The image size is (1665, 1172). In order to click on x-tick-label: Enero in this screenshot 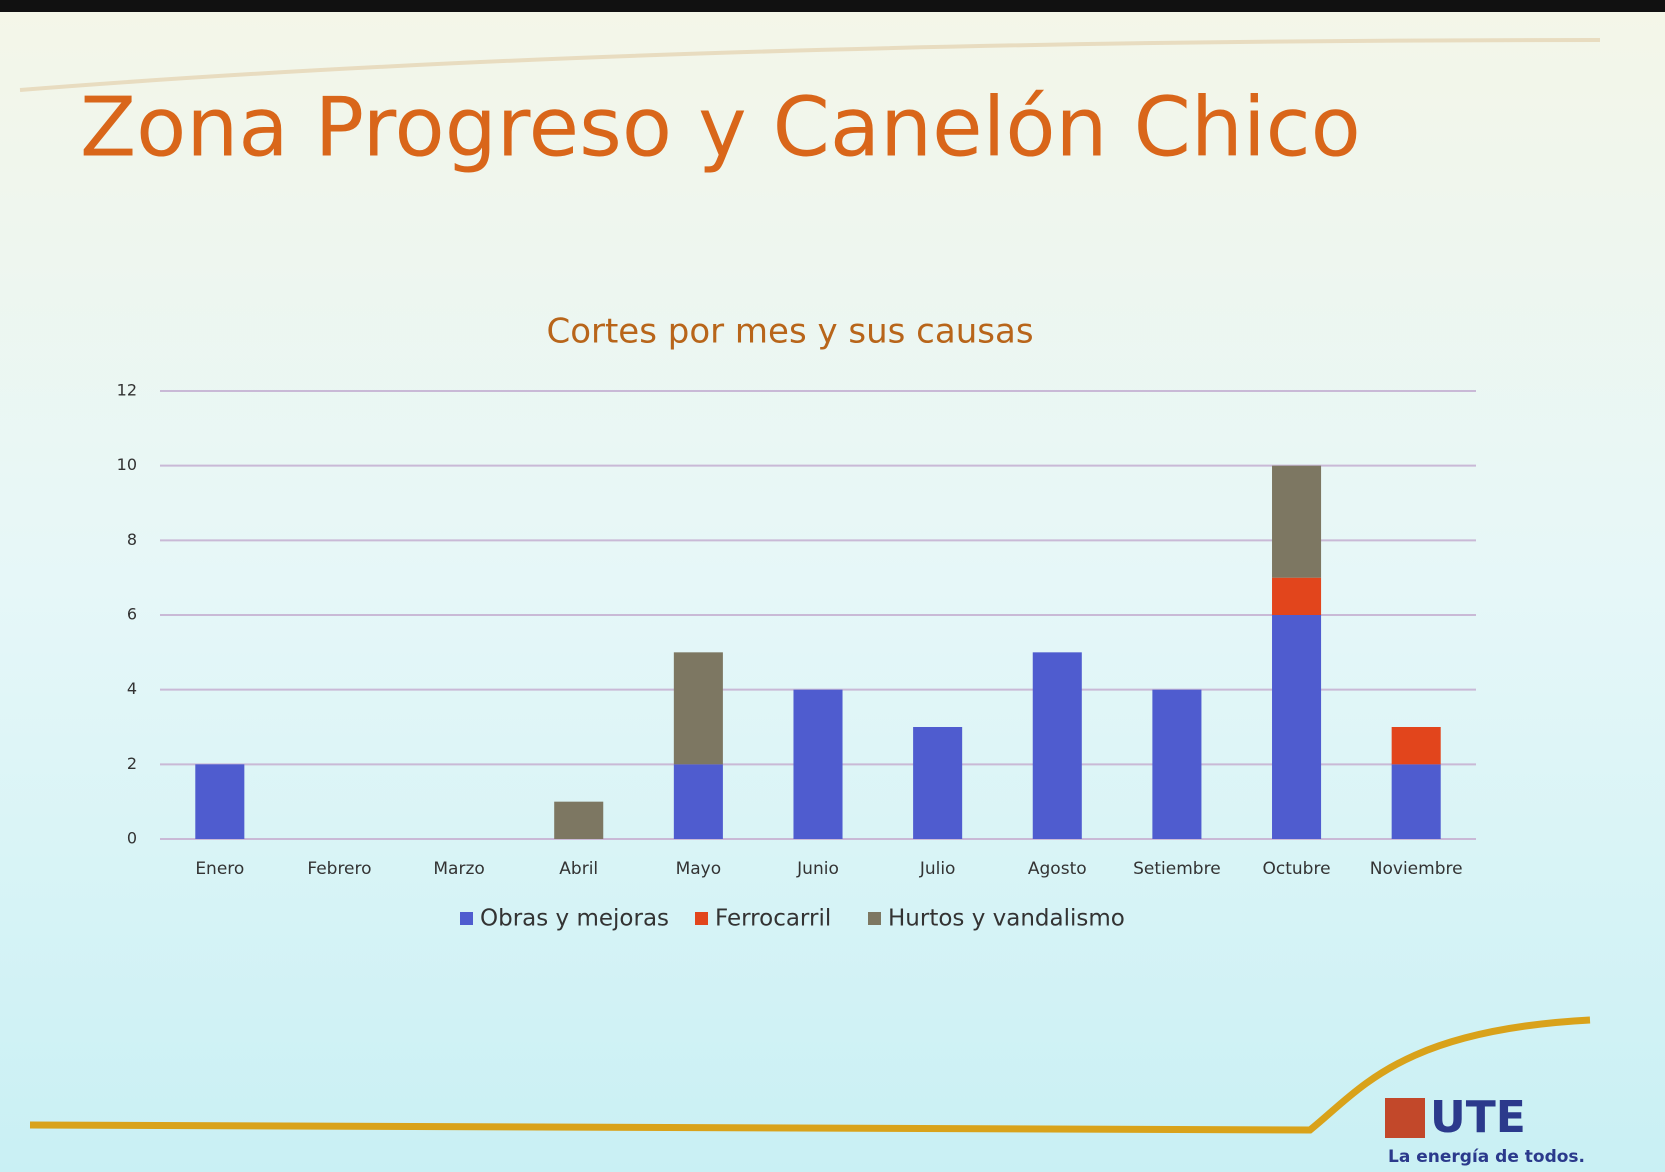, I will do `click(219, 869)`.